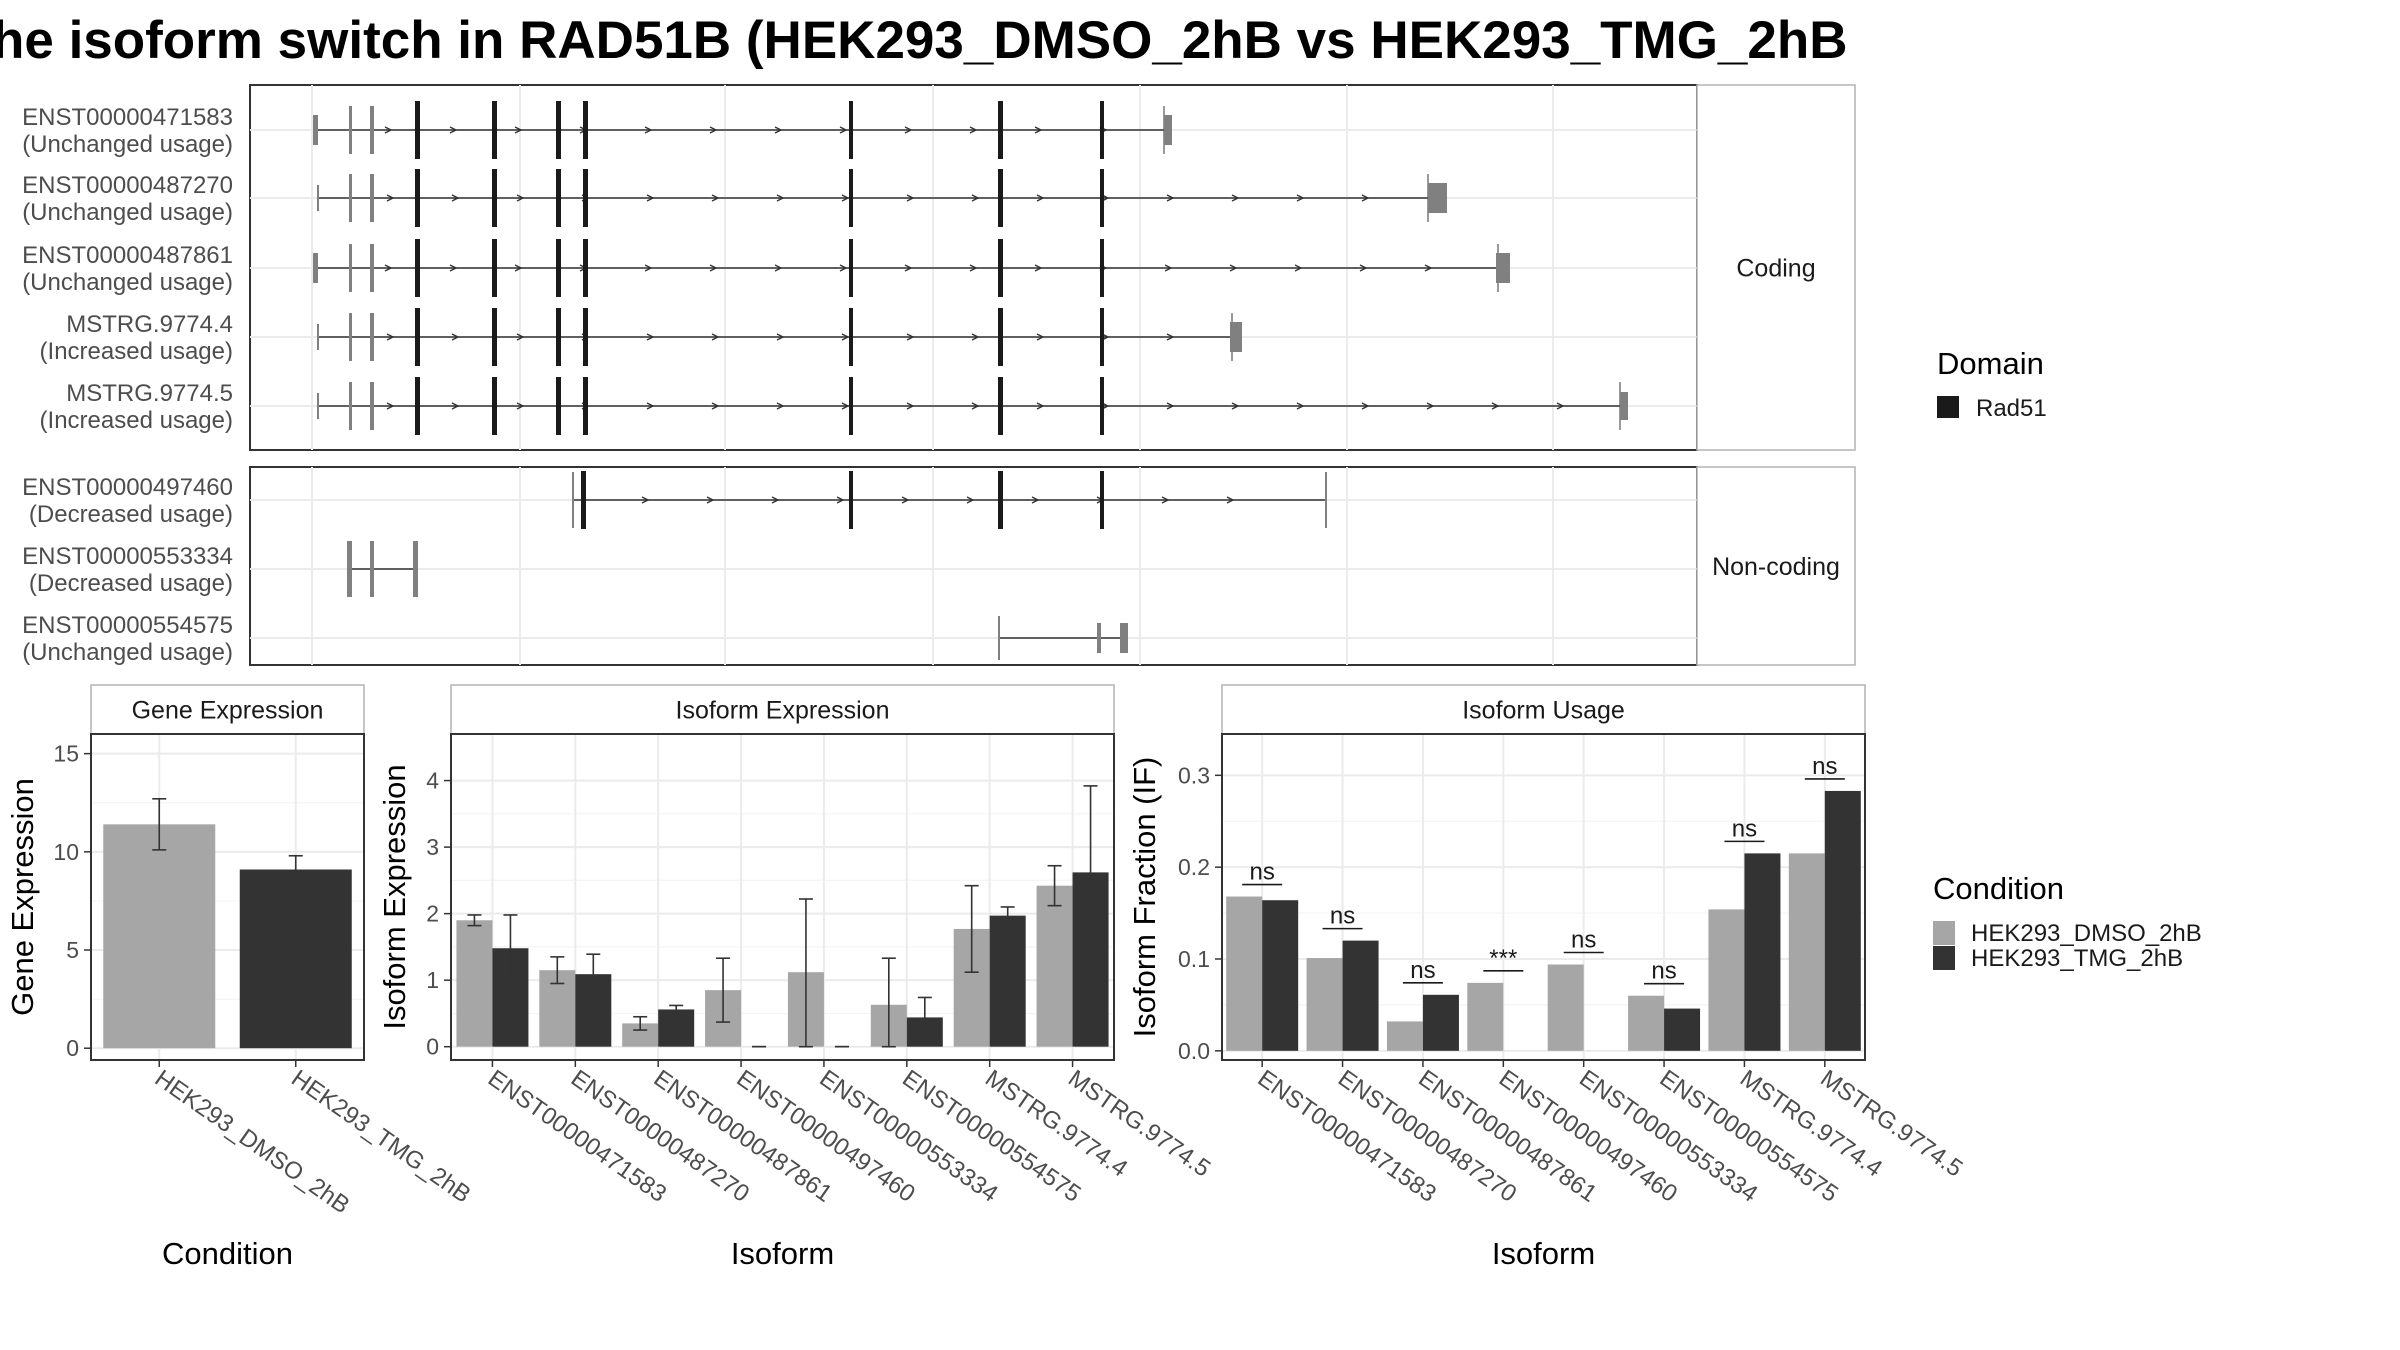  What do you see at coordinates (2086, 933) in the screenshot?
I see `legend-label-dmso: HEK293_DMSO_2hB` at bounding box center [2086, 933].